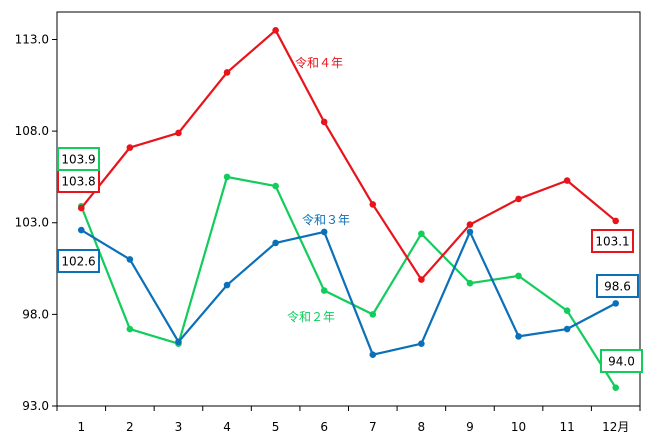 The width and height of the screenshot is (652, 446). Describe the element at coordinates (470, 427) in the screenshot. I see `x-tick-label: 9` at that location.